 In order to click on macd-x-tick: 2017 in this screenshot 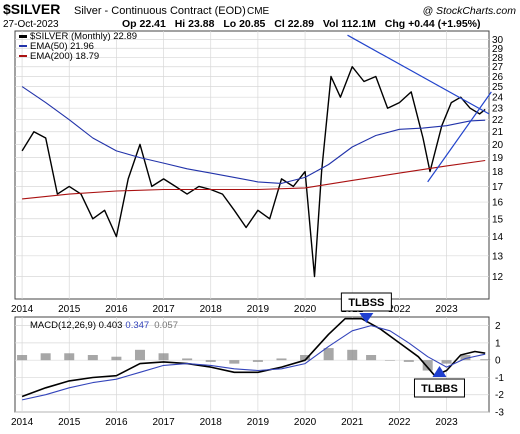, I will do `click(163, 422)`.